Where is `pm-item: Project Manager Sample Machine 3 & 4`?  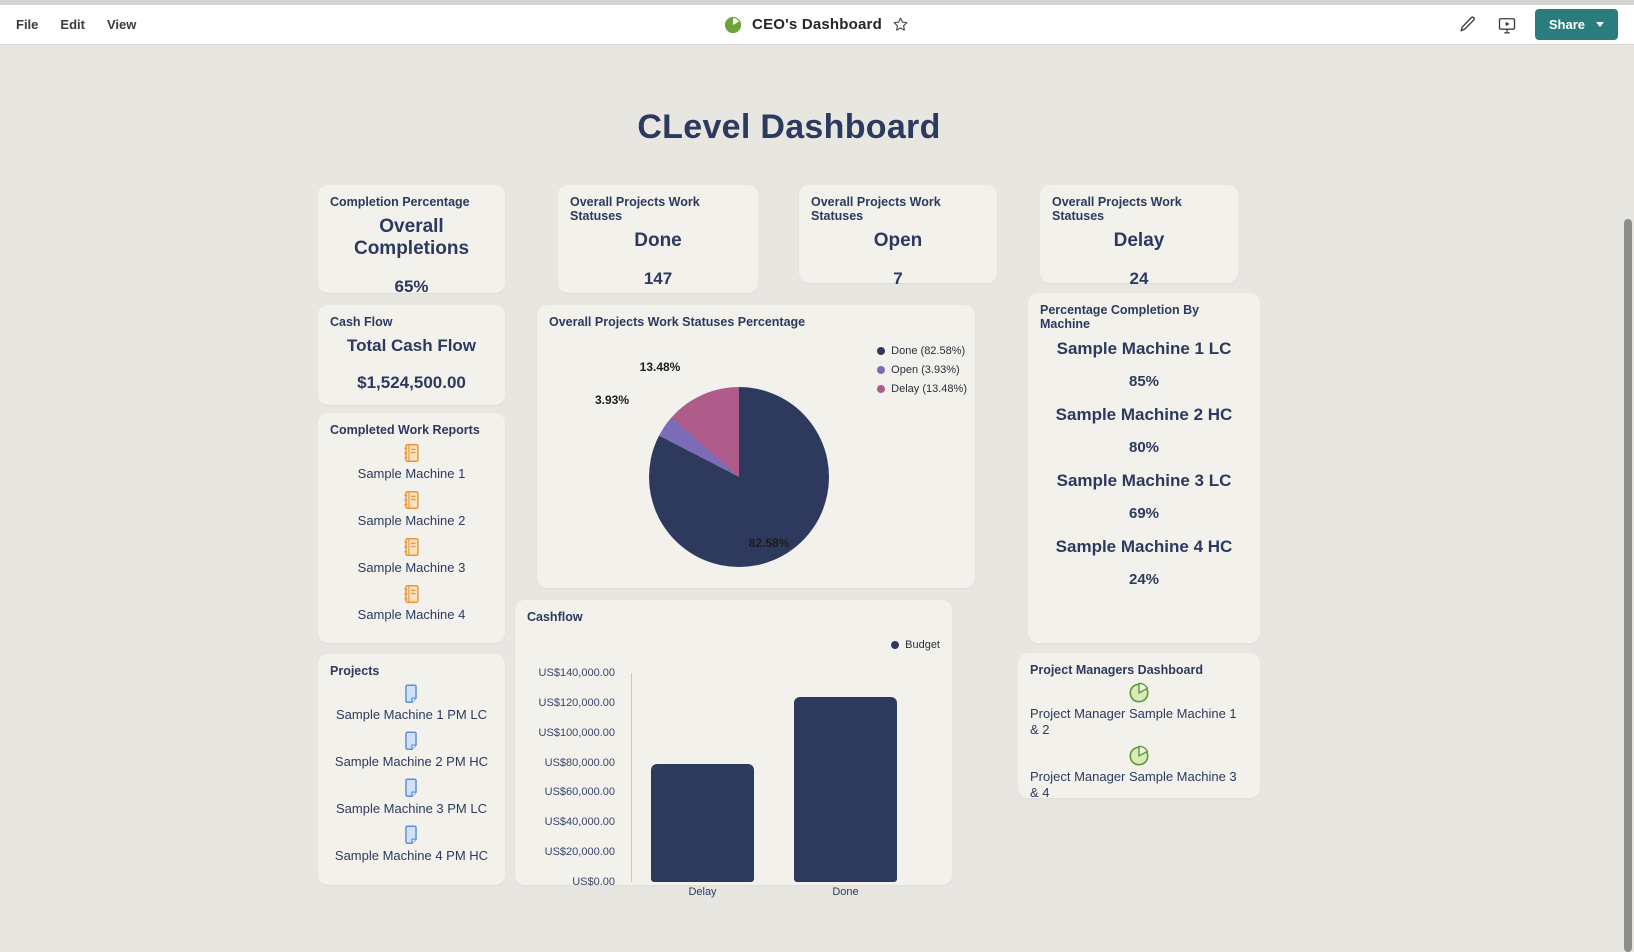 pm-item: Project Manager Sample Machine 3 & 4 is located at coordinates (1139, 773).